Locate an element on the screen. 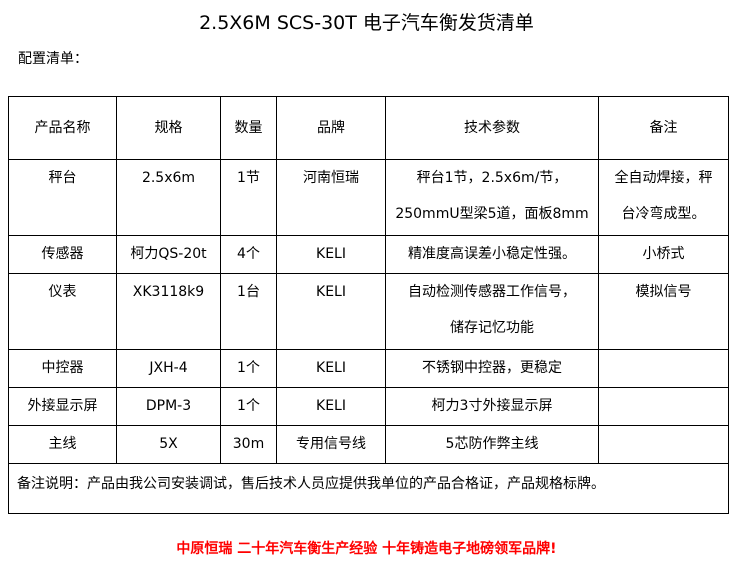 This screenshot has width=733, height=562. header-cell: 品牌 is located at coordinates (331, 128).